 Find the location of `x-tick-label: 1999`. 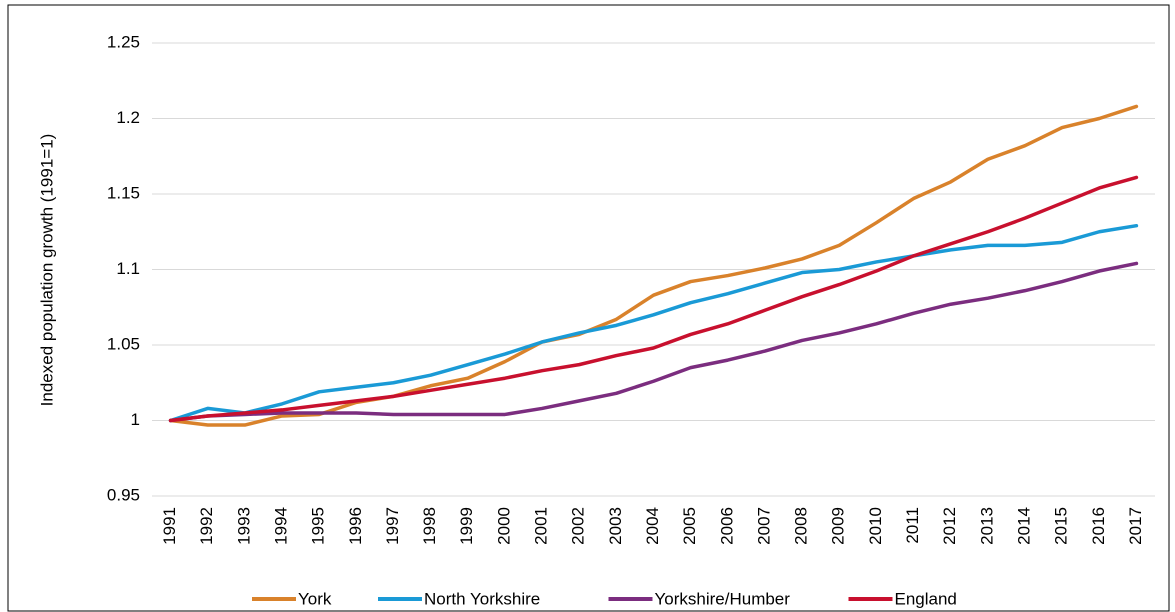

x-tick-label: 1999 is located at coordinates (466, 526).